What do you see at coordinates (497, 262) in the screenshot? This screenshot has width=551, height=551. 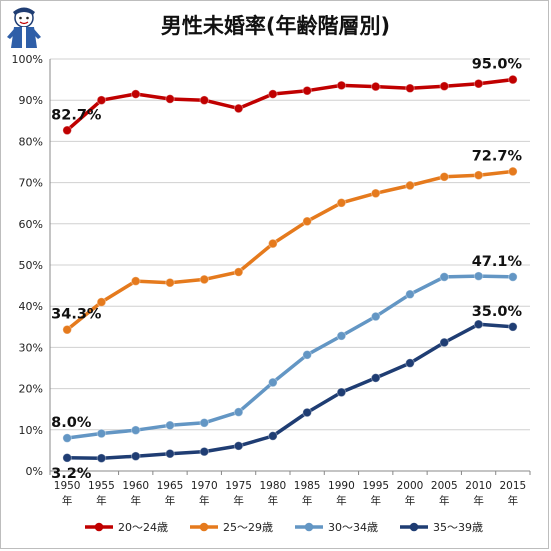 I see `data-label: 47.1%` at bounding box center [497, 262].